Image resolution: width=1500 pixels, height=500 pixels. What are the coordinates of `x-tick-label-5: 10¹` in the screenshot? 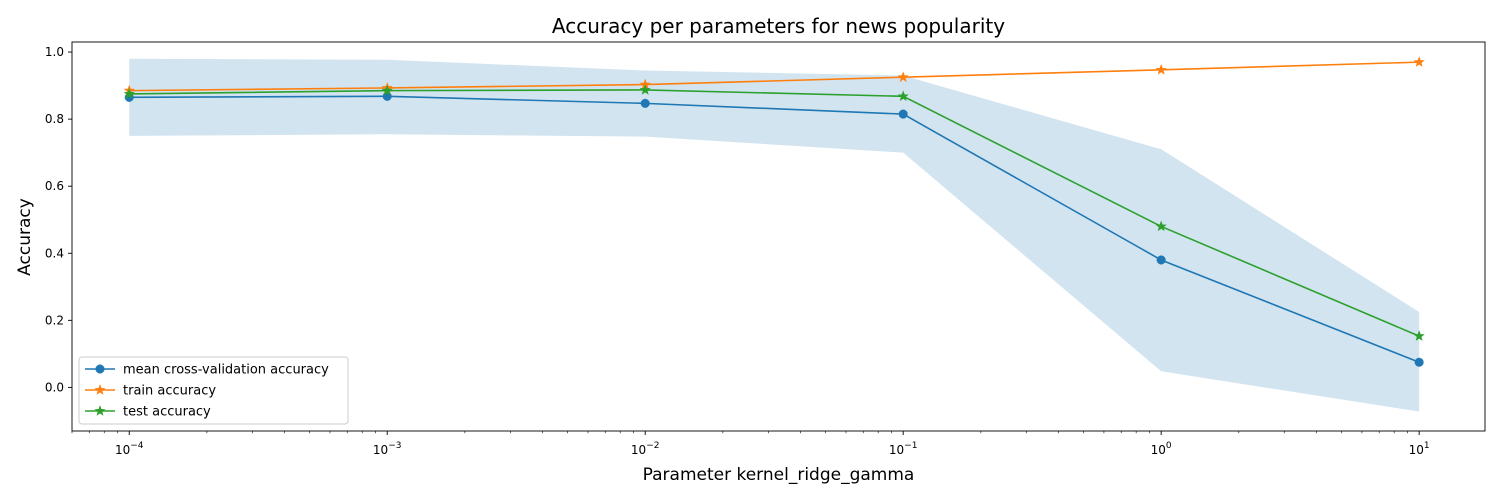 It's located at (1419, 449).